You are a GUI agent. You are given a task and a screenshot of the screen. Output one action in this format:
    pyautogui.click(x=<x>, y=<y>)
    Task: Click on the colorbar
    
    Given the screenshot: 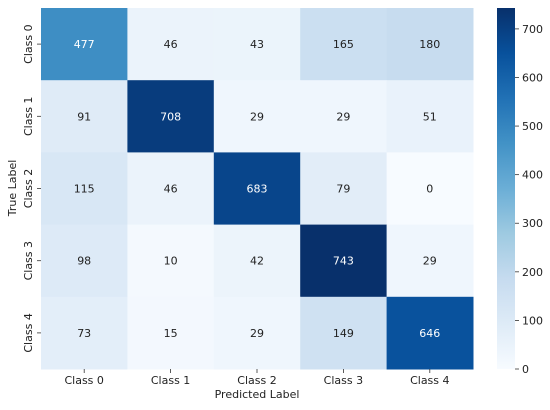 What is the action you would take?
    pyautogui.click(x=506, y=188)
    